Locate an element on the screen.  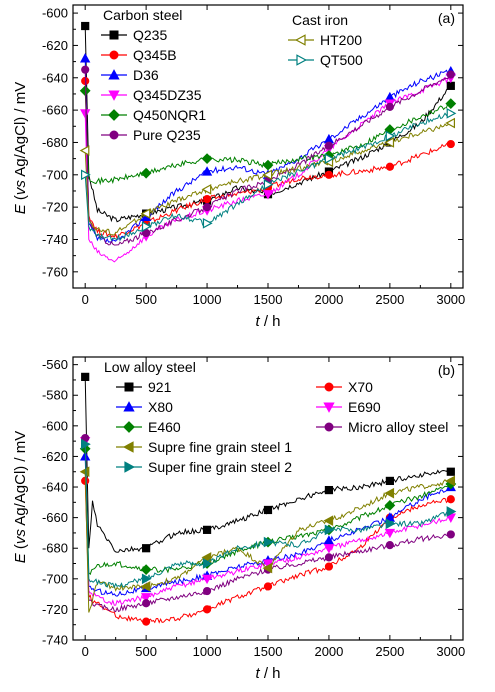
legend-entry-x70: X70 is located at coordinates (360, 387).